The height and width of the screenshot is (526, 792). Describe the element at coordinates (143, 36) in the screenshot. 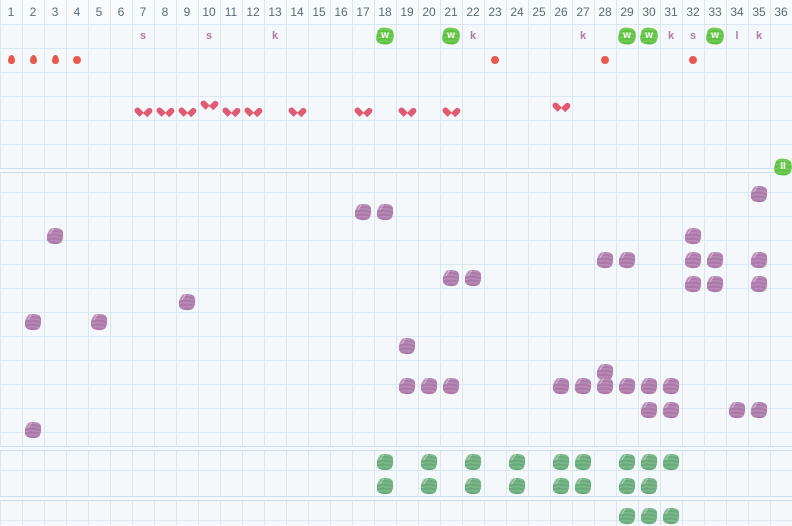

I see `symbol-letter-s-day-7: s` at that location.